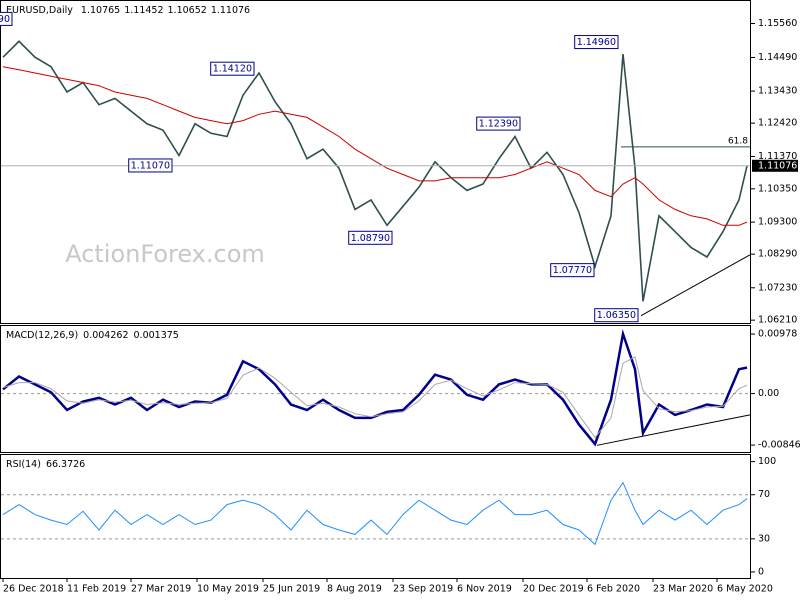  Describe the element at coordinates (423, 589) in the screenshot. I see `x-tick-label: 23 Sep 2019` at that location.